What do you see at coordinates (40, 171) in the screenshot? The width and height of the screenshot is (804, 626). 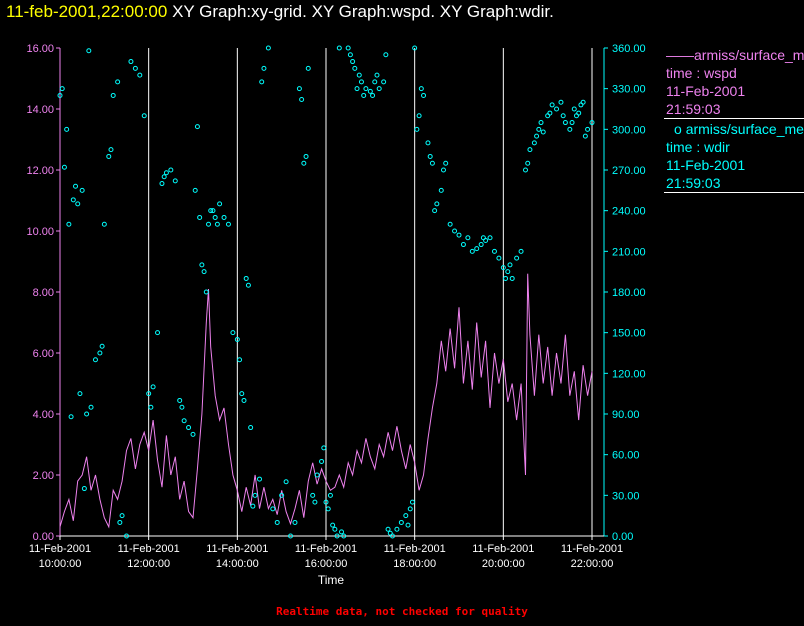 I see `left-tick-label: 12.00` at bounding box center [40, 171].